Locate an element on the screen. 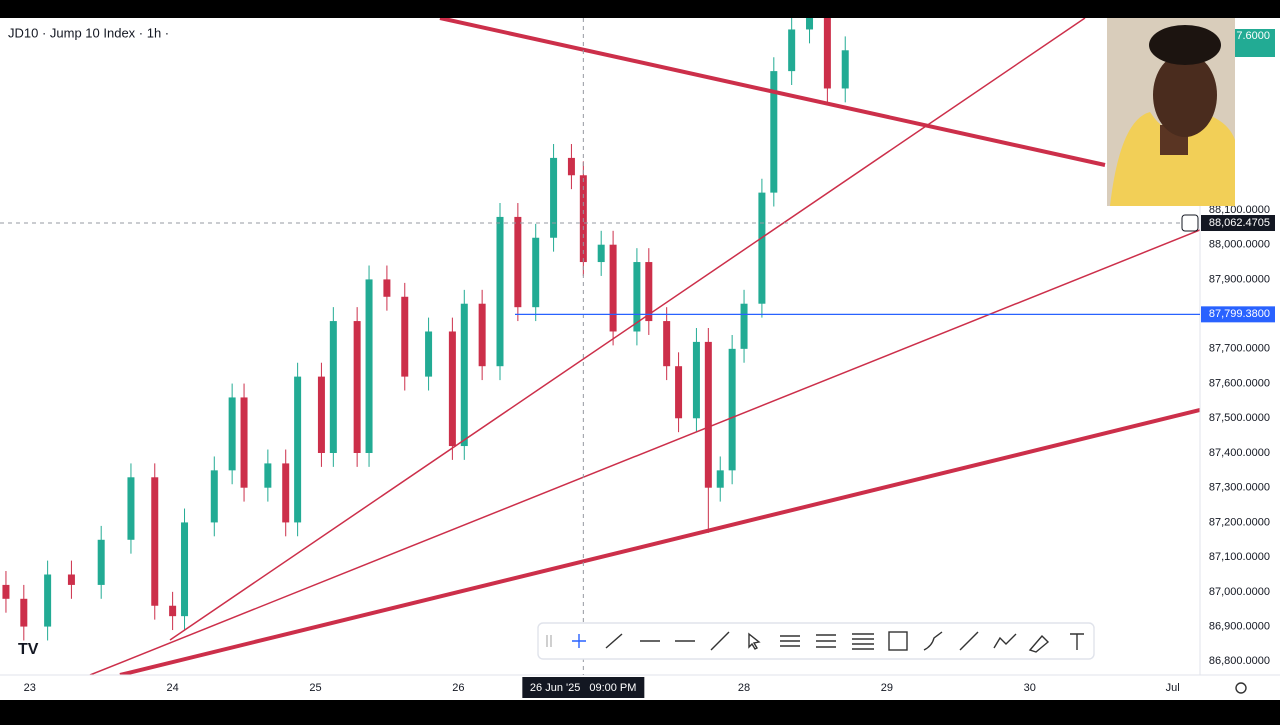  y-tick-label: 87,200.0000 is located at coordinates (1239, 522).